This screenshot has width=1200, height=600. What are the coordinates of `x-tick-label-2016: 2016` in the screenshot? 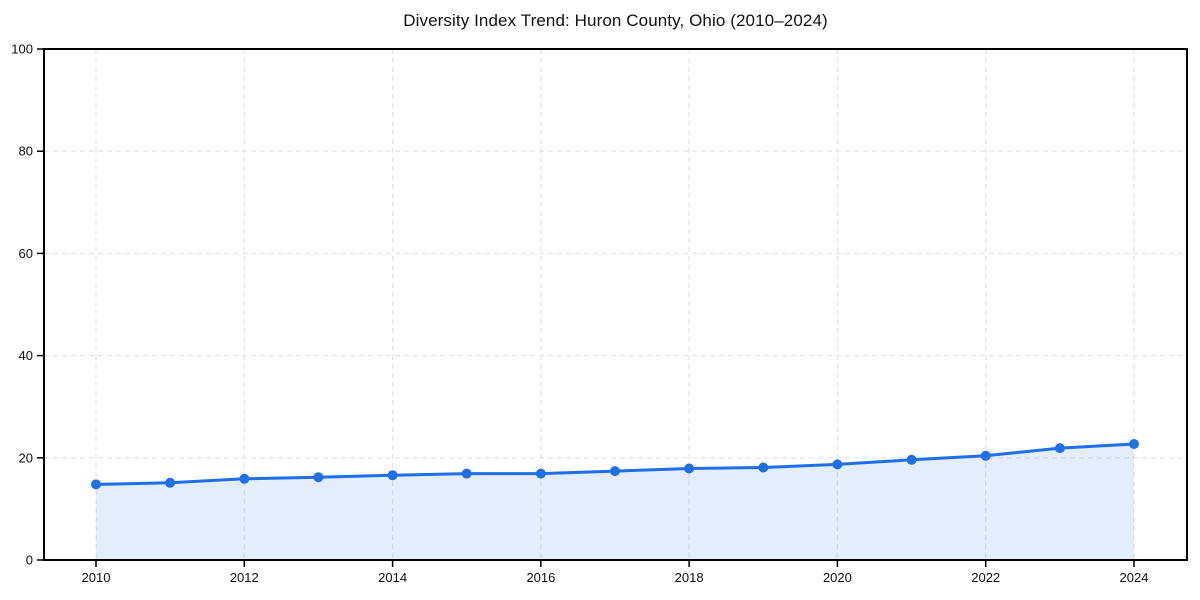 It's located at (540, 577).